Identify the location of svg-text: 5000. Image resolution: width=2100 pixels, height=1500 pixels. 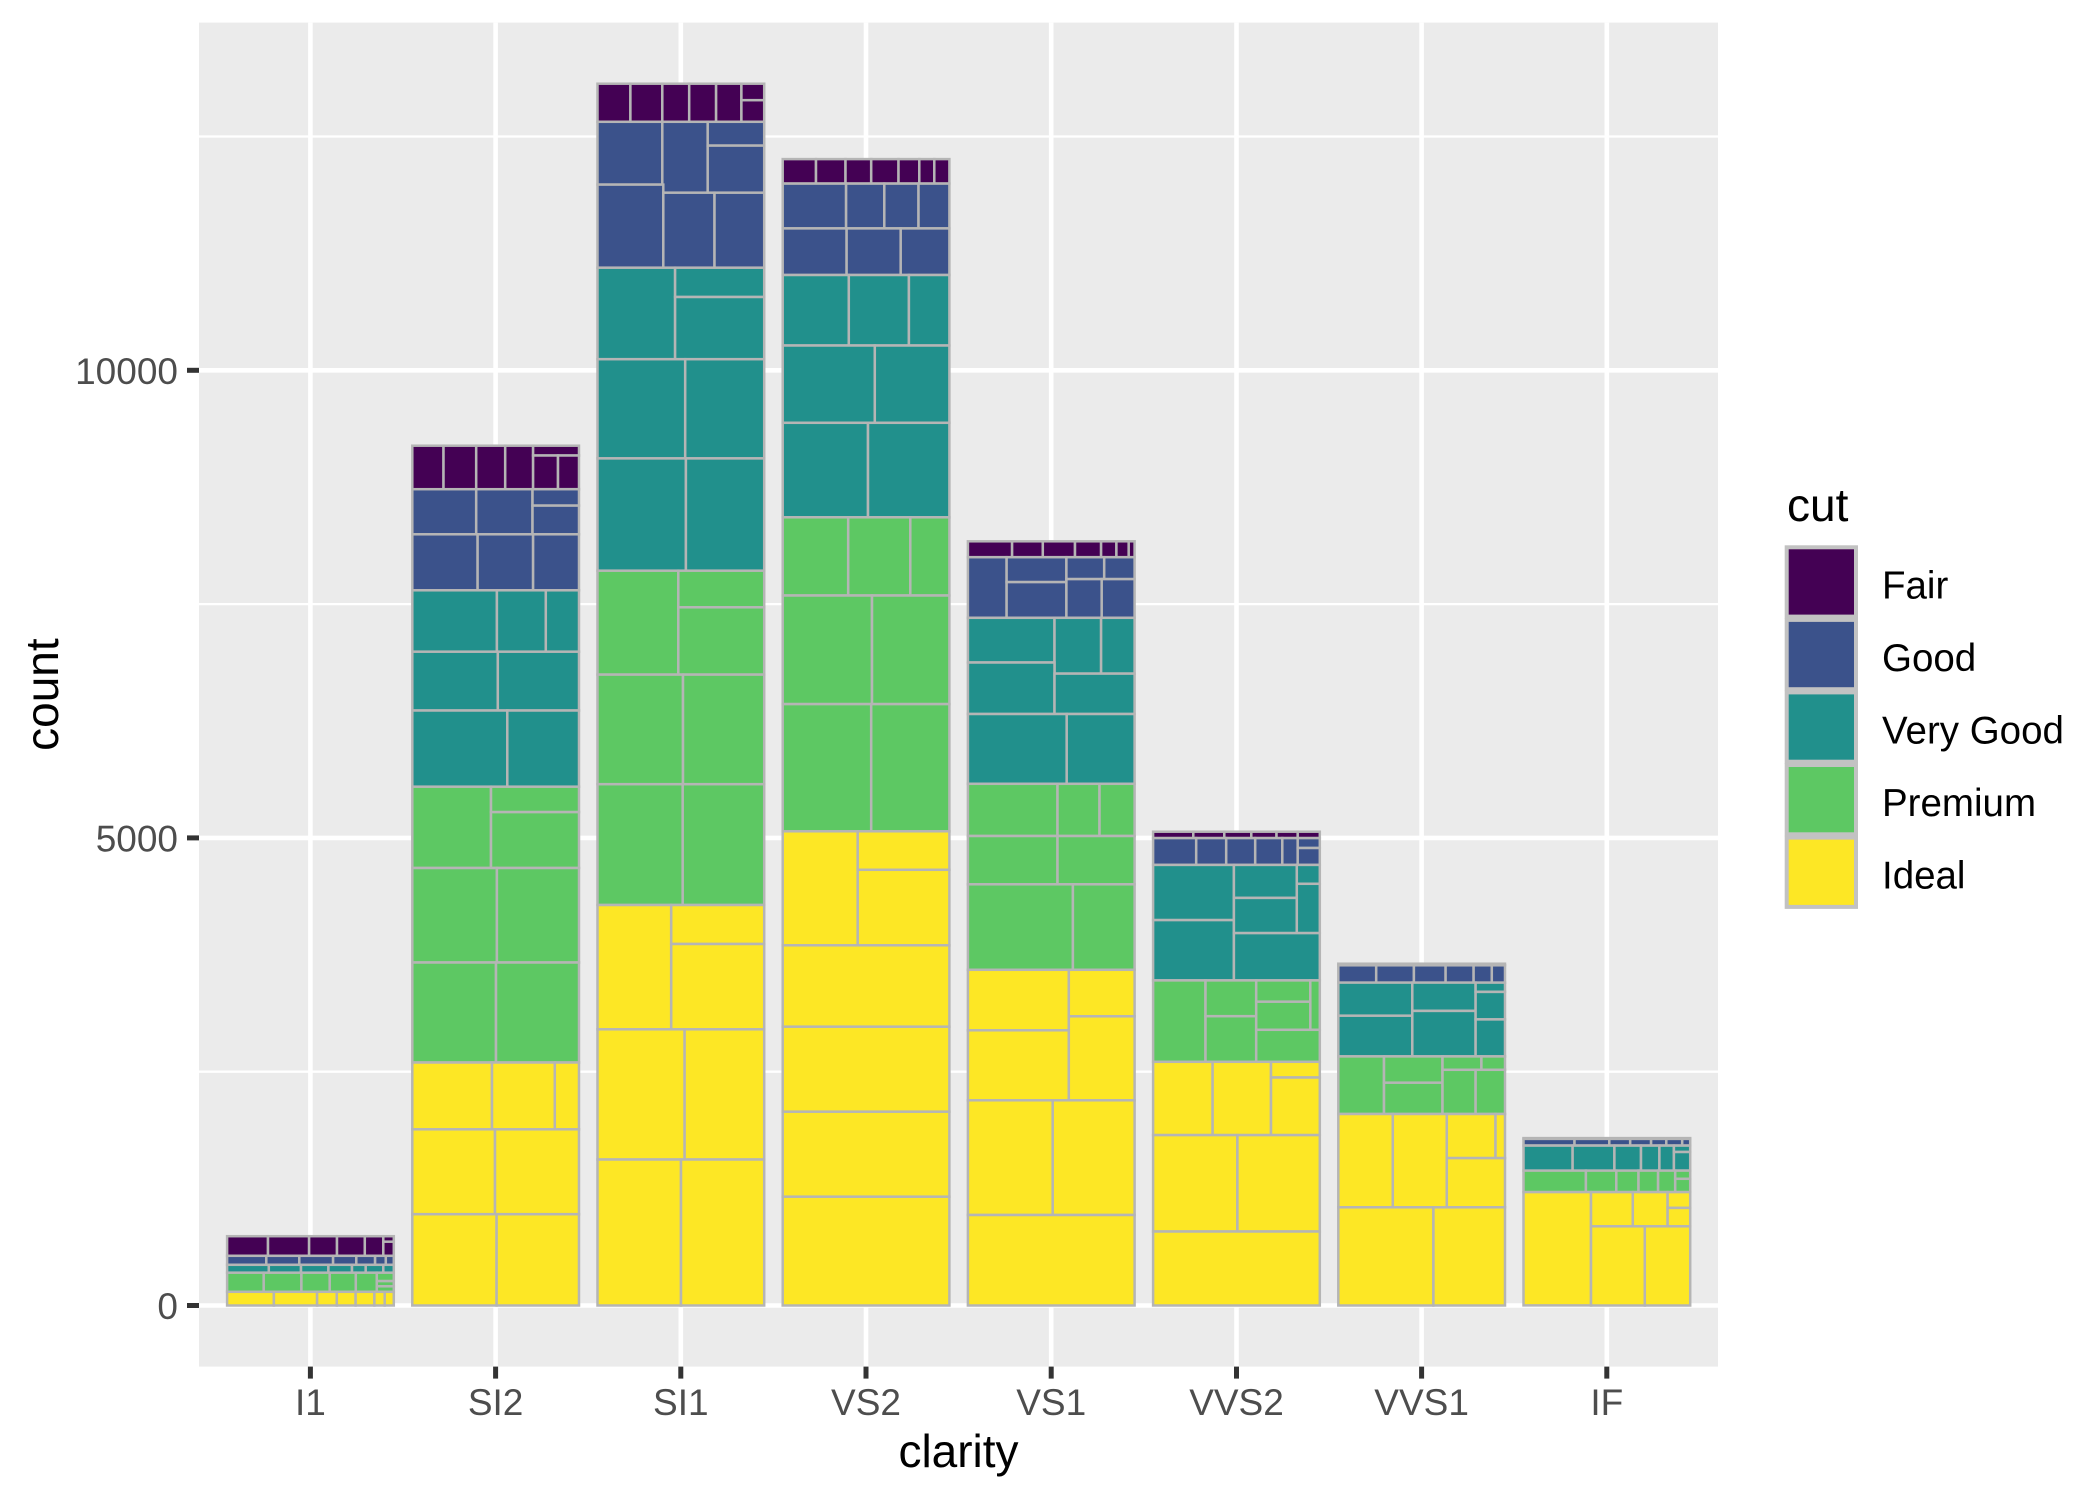
(137, 838).